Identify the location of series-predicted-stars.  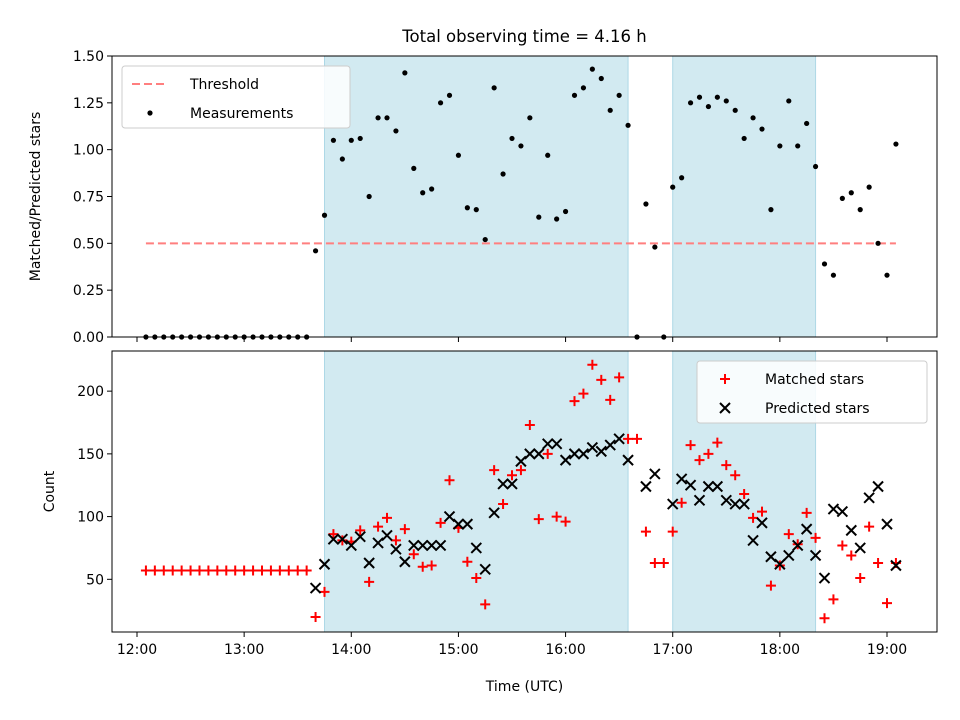
(605, 513).